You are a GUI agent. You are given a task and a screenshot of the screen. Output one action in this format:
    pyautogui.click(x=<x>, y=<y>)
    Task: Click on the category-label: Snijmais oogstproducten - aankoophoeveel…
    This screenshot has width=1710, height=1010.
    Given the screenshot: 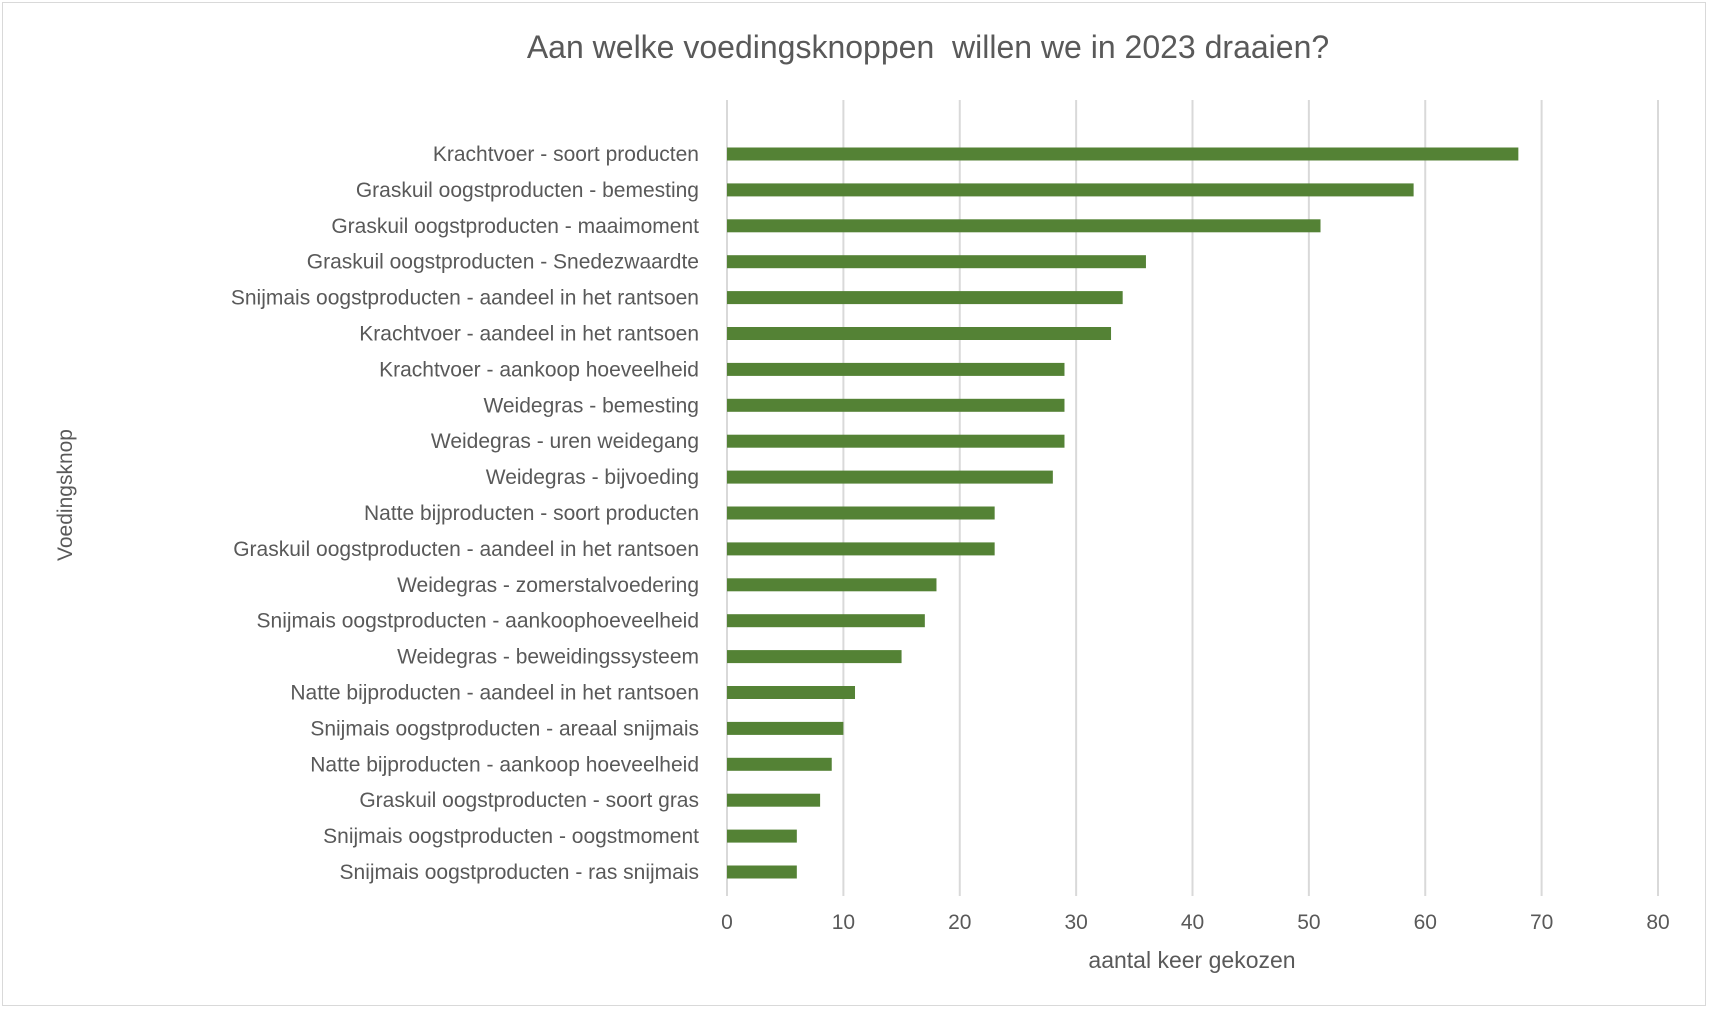 What is the action you would take?
    pyautogui.click(x=478, y=621)
    